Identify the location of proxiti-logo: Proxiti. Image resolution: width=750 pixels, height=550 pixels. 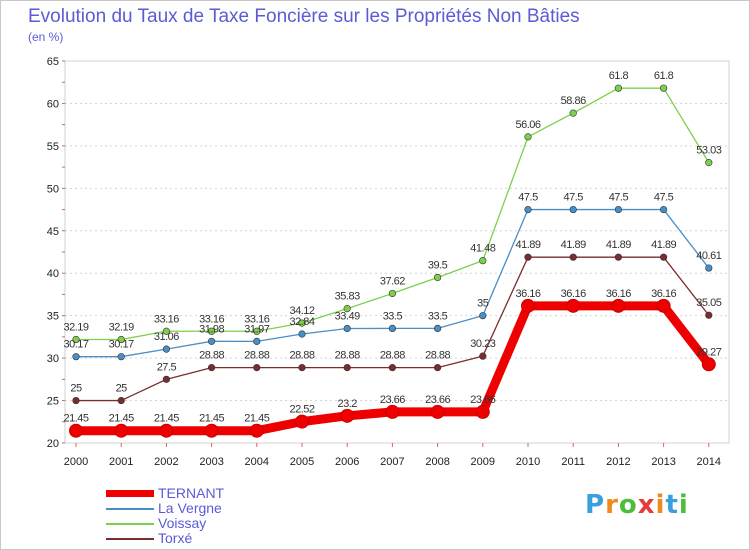
(637, 505).